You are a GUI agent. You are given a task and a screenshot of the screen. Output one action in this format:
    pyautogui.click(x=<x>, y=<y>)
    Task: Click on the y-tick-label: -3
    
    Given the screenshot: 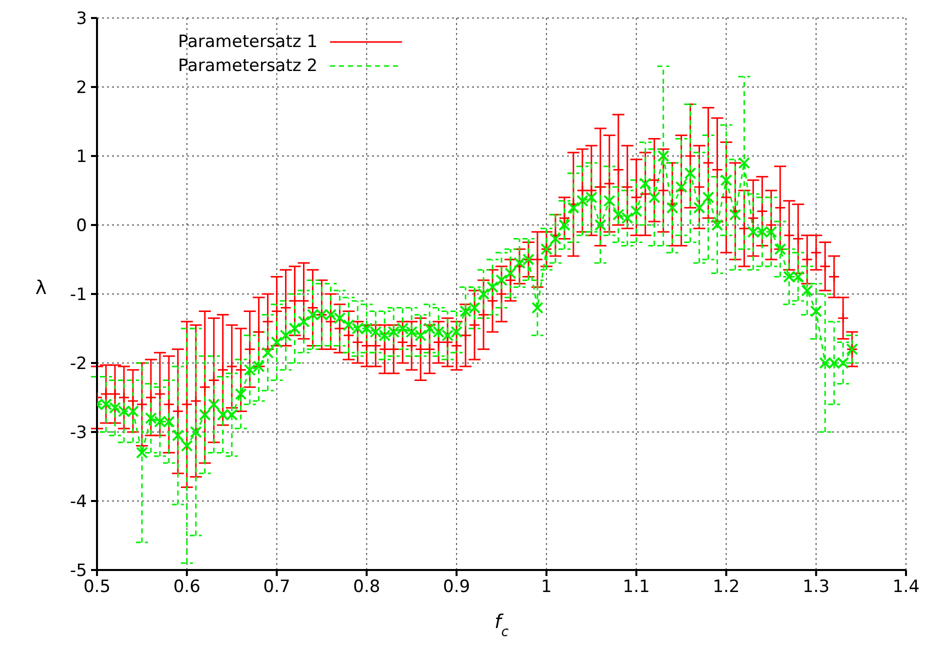 What is the action you would take?
    pyautogui.click(x=78, y=433)
    